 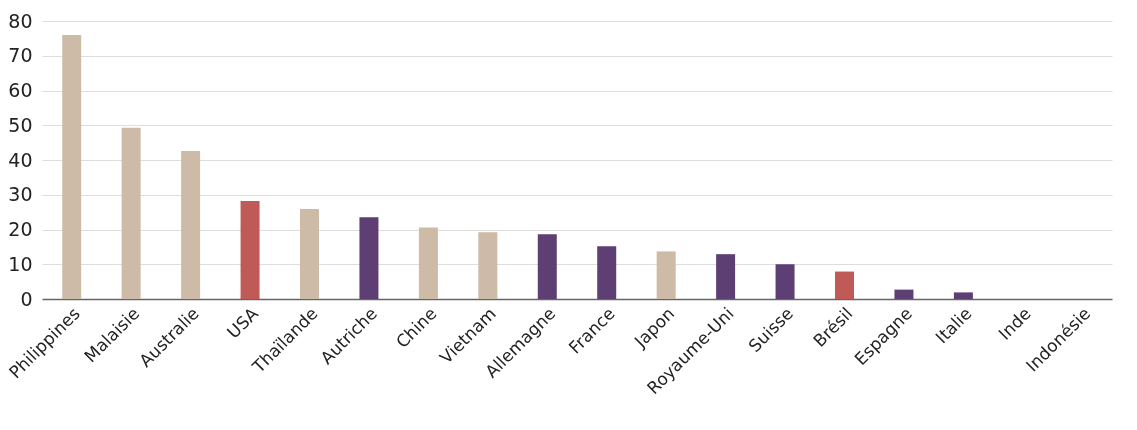 What do you see at coordinates (20, 55) in the screenshot?
I see `y-tick-label: 70` at bounding box center [20, 55].